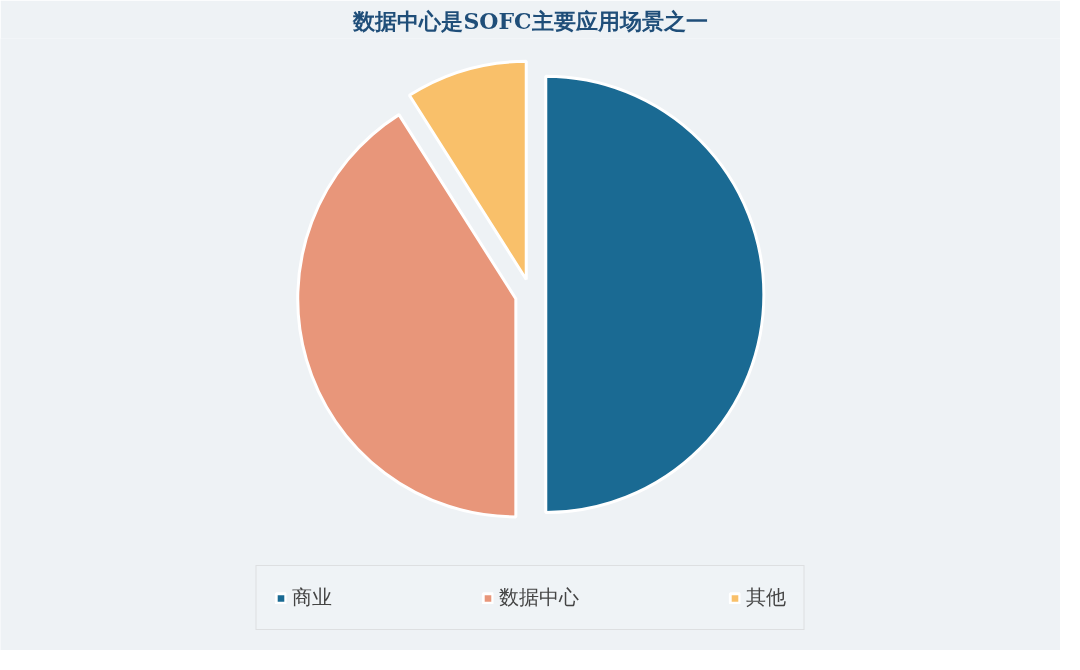 Image resolution: width=1080 pixels, height=670 pixels. What do you see at coordinates (530, 20) in the screenshot?
I see `chart-title: 数据中心是SOFC主要应用场景之一` at bounding box center [530, 20].